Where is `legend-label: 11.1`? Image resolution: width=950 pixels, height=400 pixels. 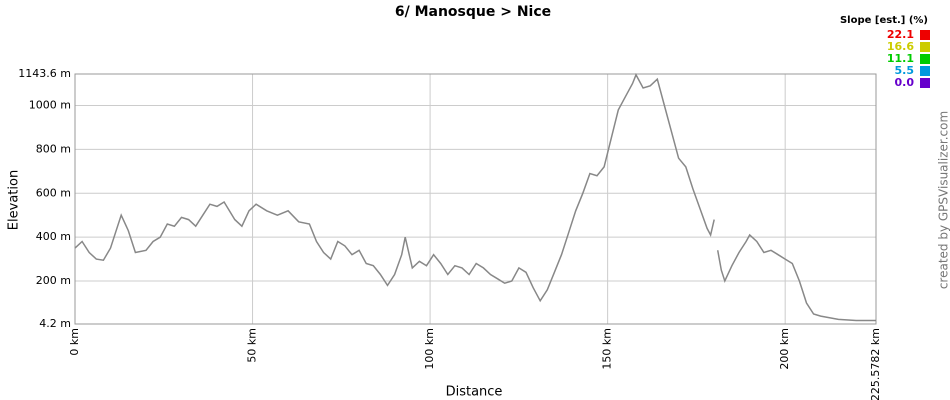 legend-label: 11.1 is located at coordinates (900, 58).